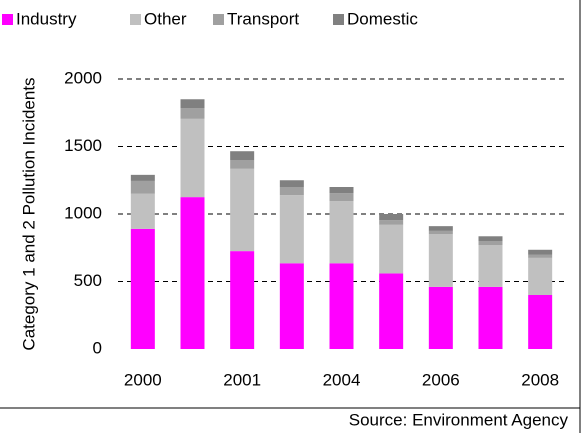  Describe the element at coordinates (540, 379) in the screenshot. I see `x-tick-label: 2008` at that location.